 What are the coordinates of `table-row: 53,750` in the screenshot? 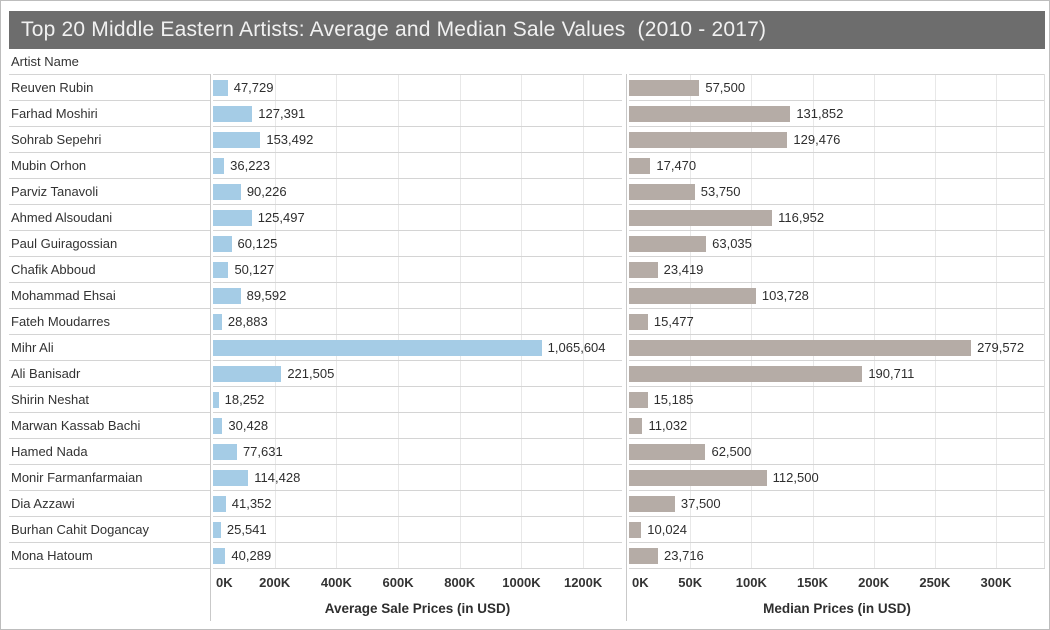 It's located at (837, 192).